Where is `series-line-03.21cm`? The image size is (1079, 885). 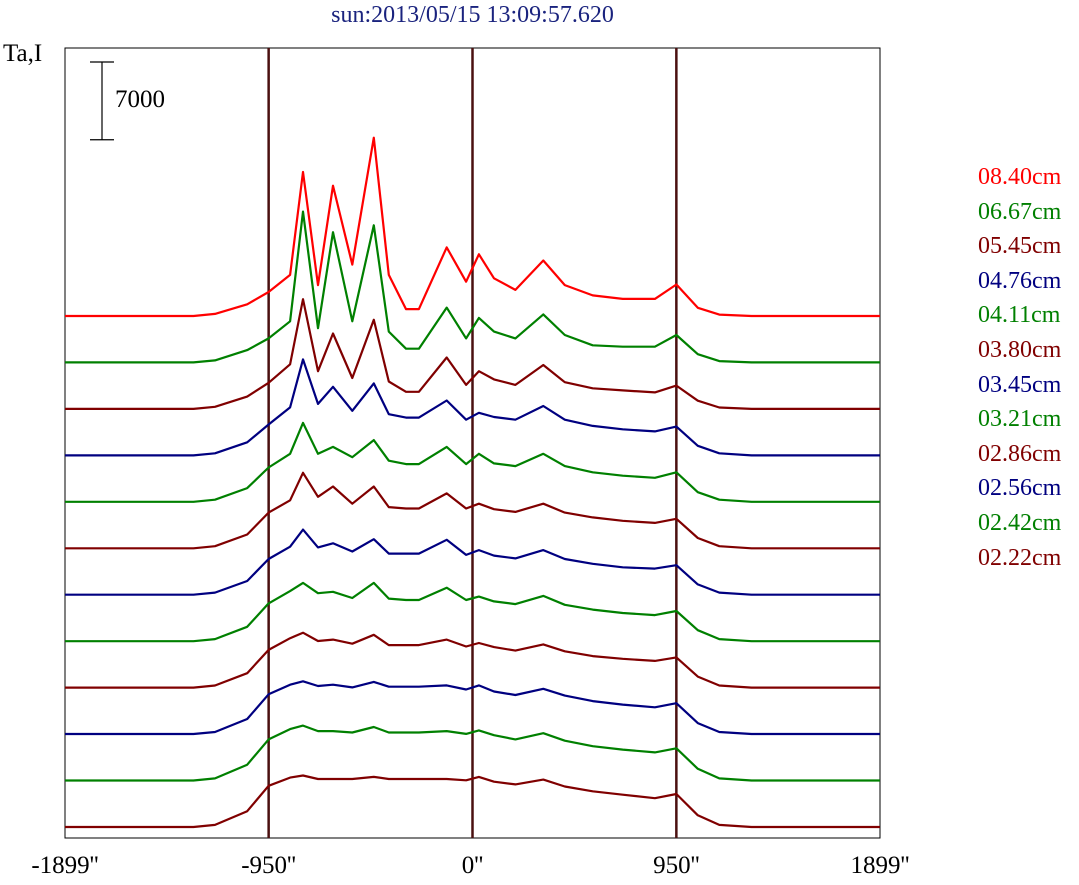
series-line-03.21cm is located at coordinates (472, 612).